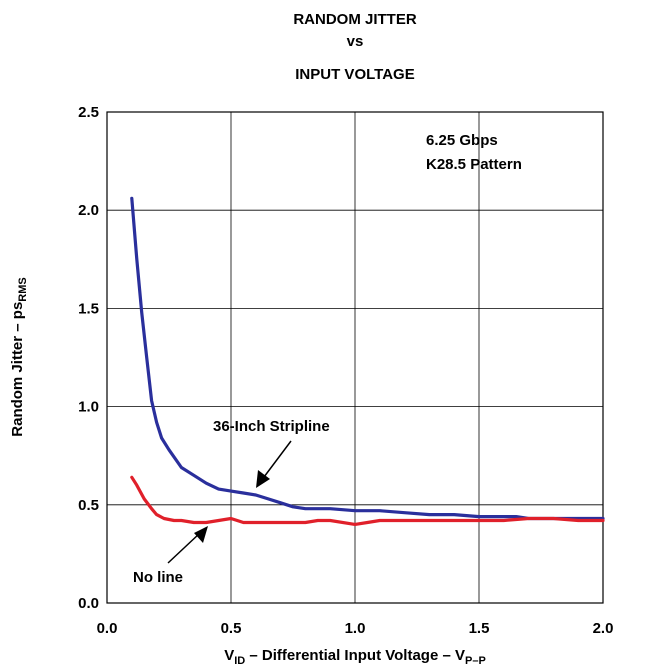  What do you see at coordinates (229, 655) in the screenshot?
I see `x-axis-label-v: V` at bounding box center [229, 655].